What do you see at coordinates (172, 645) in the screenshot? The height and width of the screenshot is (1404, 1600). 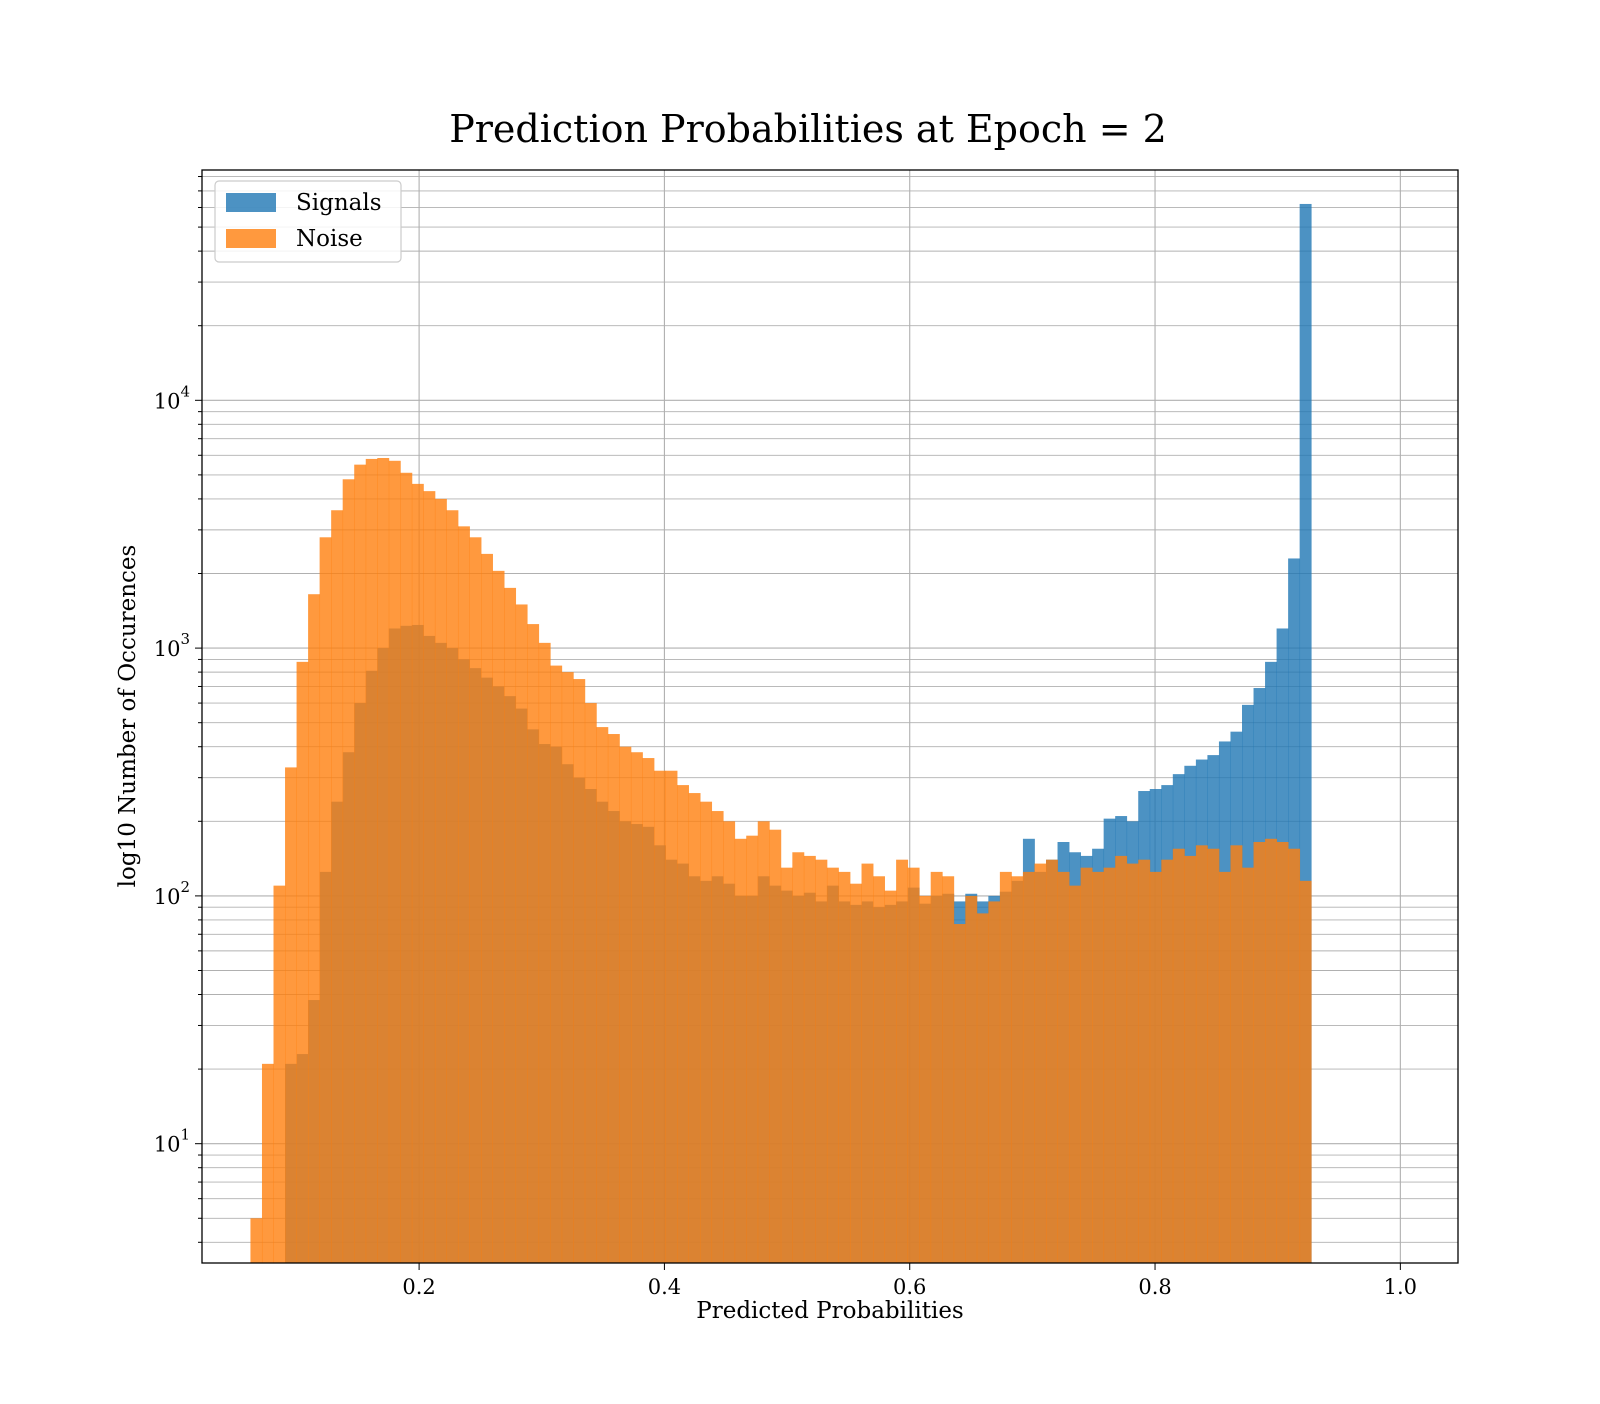 I see `y-tick-label: 10³` at bounding box center [172, 645].